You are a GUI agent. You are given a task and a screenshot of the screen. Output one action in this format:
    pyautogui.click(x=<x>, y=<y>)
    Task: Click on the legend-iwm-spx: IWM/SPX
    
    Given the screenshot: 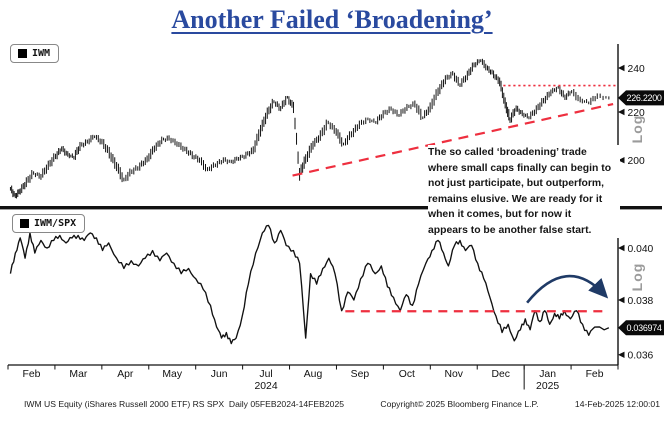 What is the action you would take?
    pyautogui.click(x=49, y=223)
    